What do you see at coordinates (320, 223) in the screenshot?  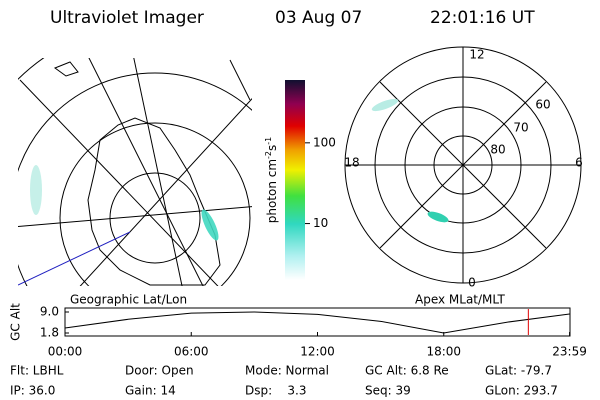 I see `colorbar-tick-label: 10` at bounding box center [320, 223].